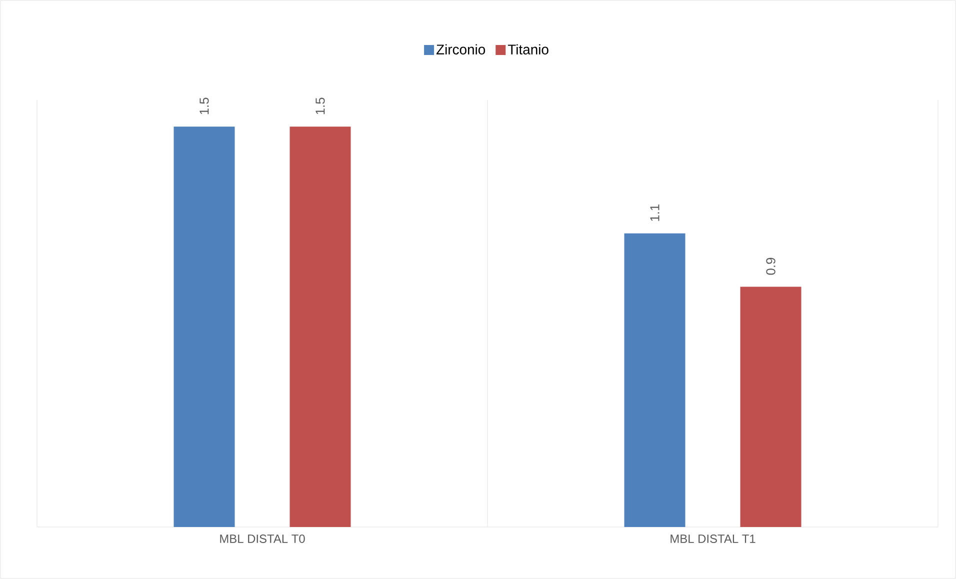 The width and height of the screenshot is (956, 579). I want to click on data-label: 0.9, so click(771, 266).